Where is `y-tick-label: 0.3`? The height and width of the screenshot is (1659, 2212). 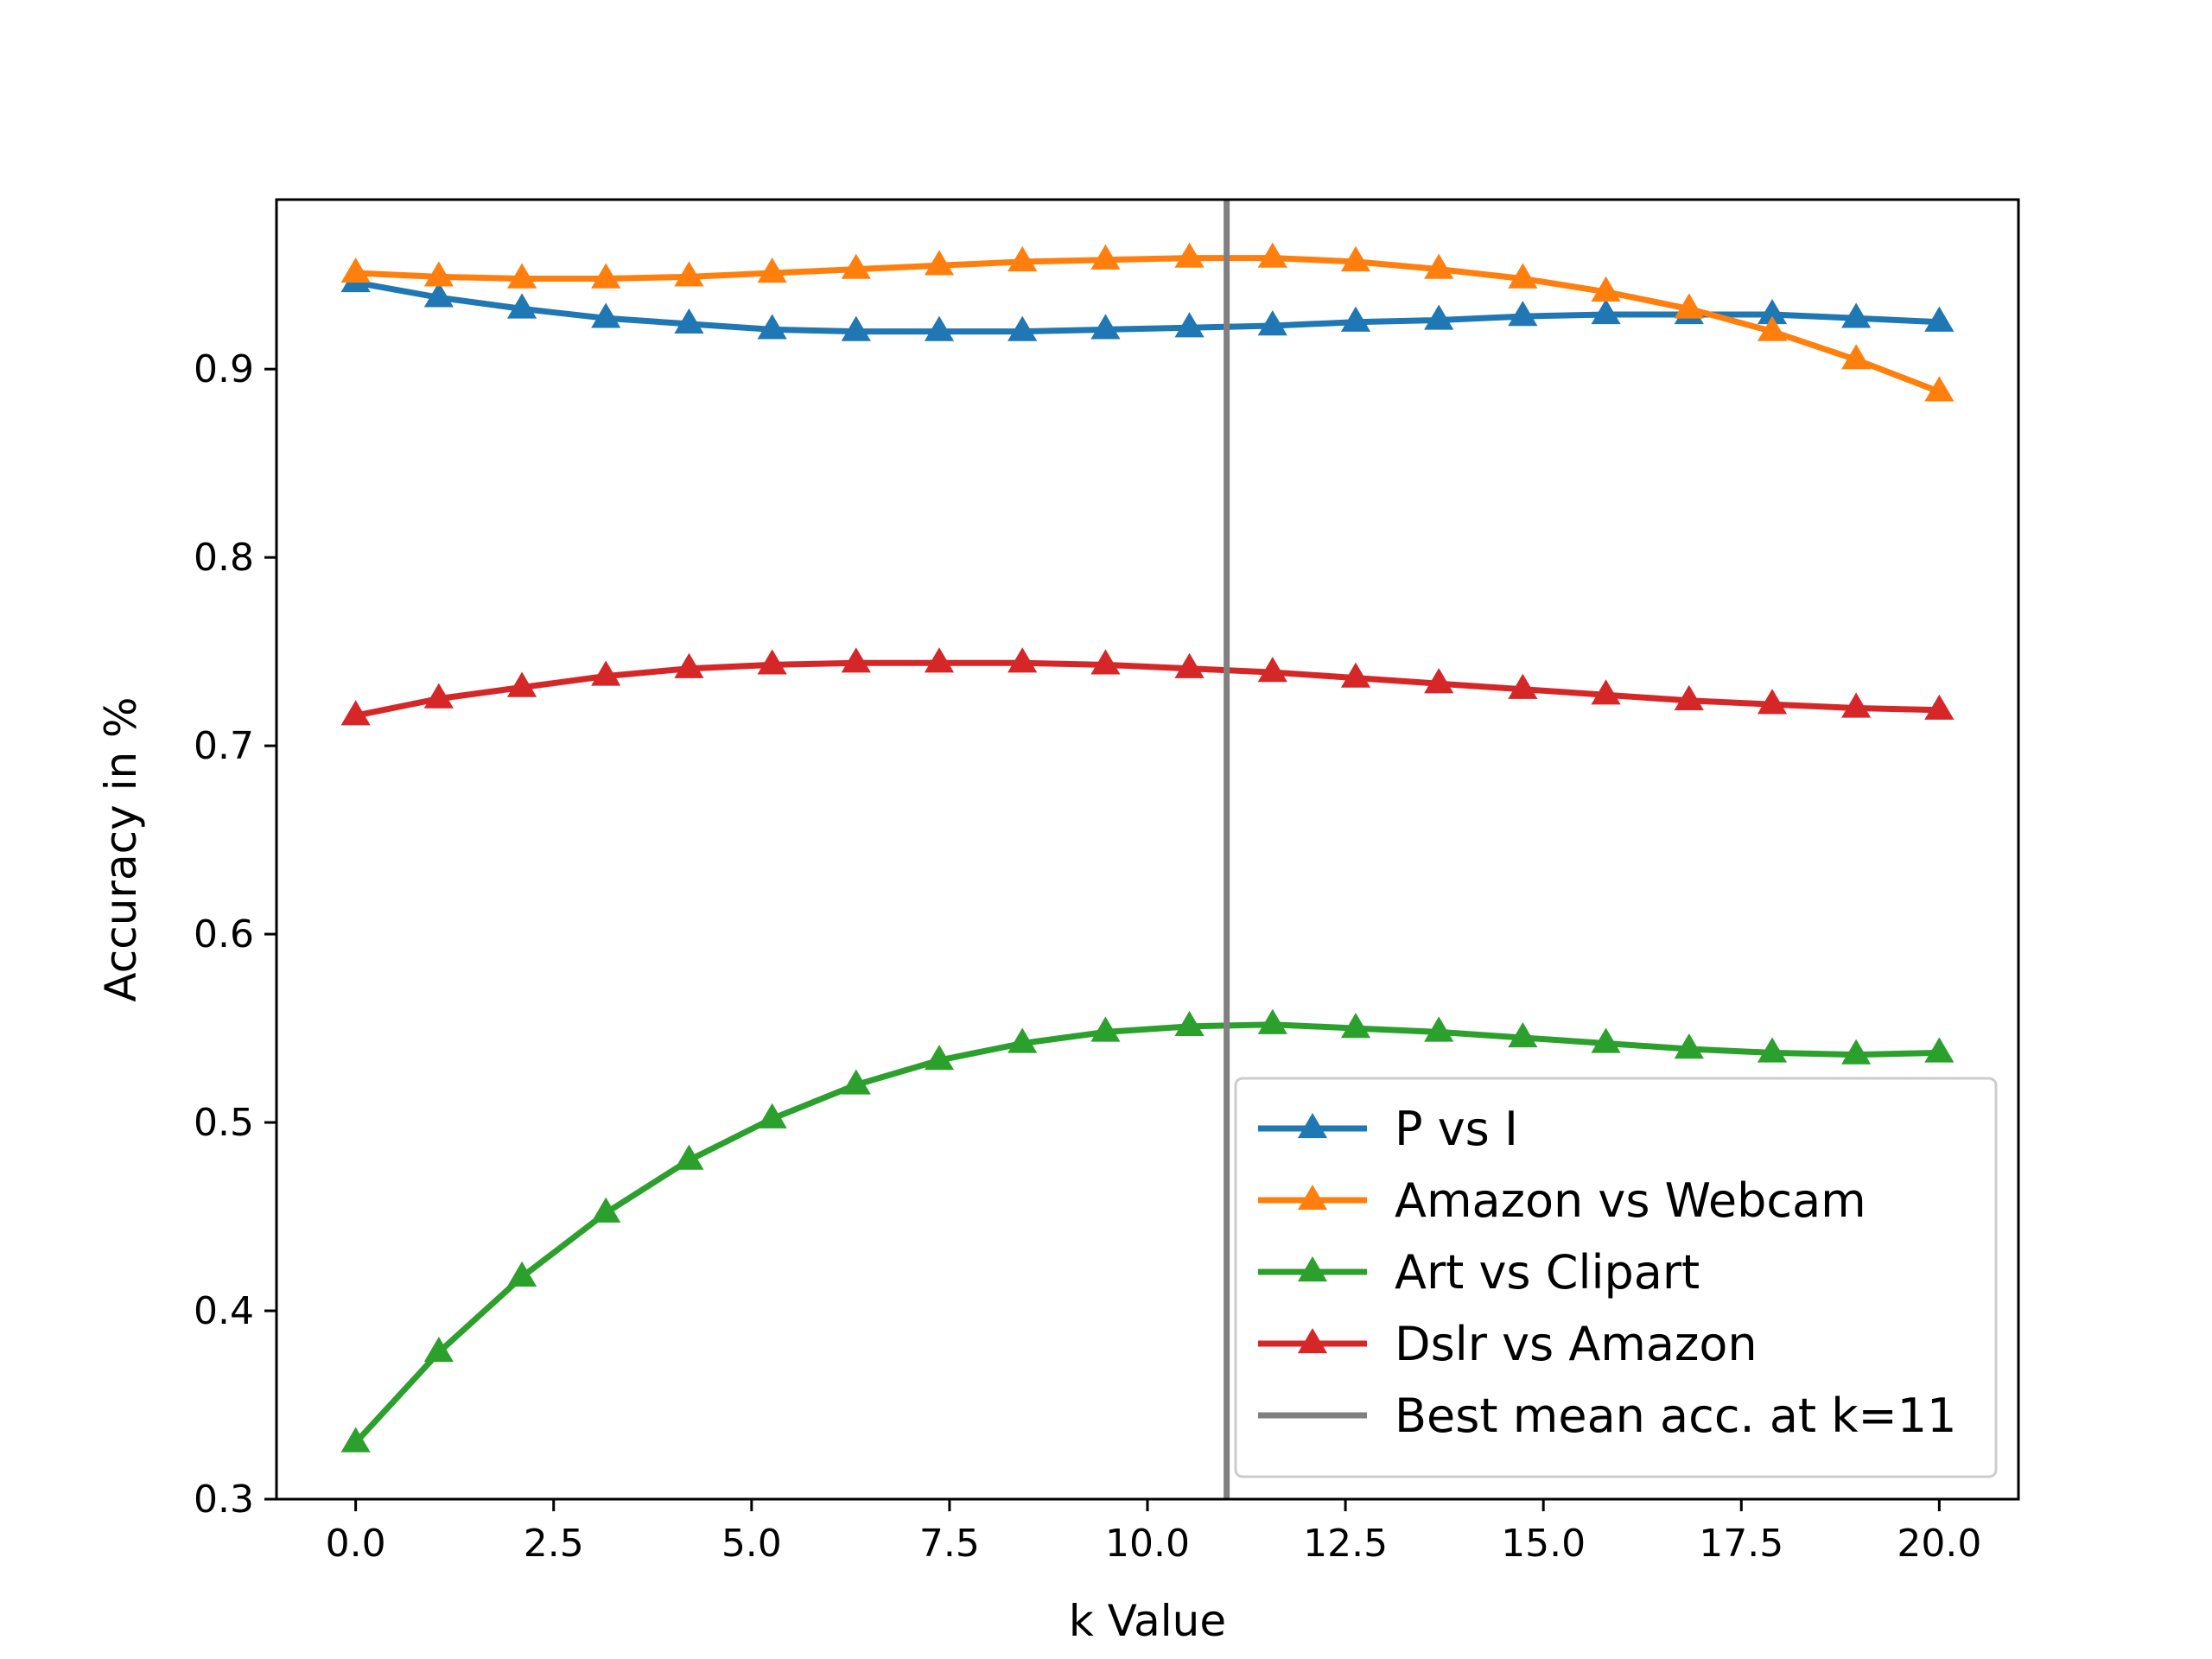
y-tick-label: 0.3 is located at coordinates (224, 1500).